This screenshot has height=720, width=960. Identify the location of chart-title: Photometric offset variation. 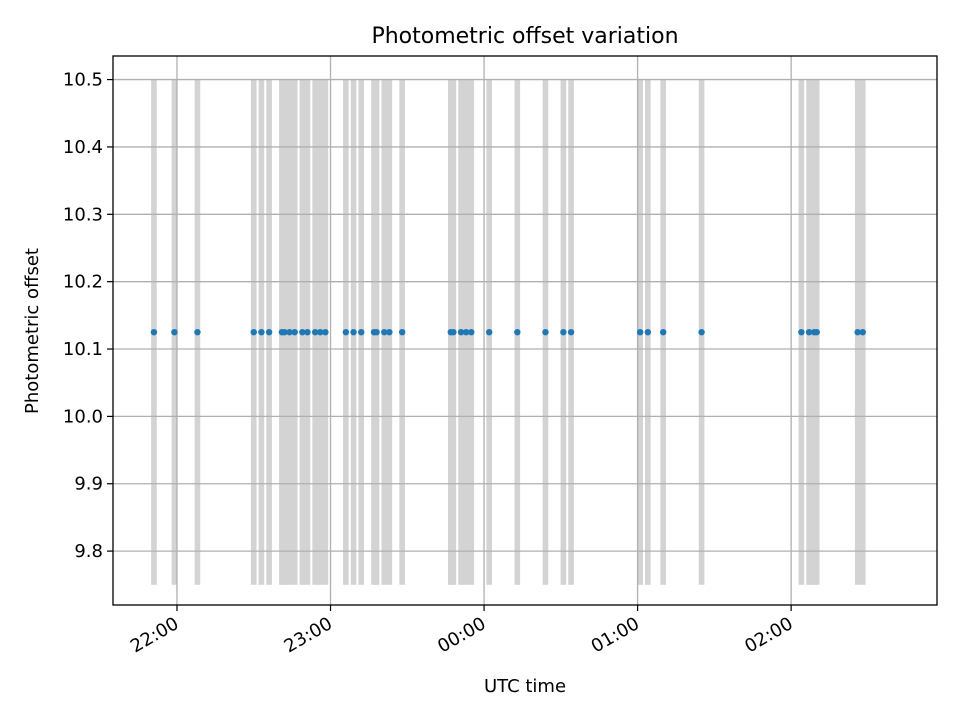
(524, 36).